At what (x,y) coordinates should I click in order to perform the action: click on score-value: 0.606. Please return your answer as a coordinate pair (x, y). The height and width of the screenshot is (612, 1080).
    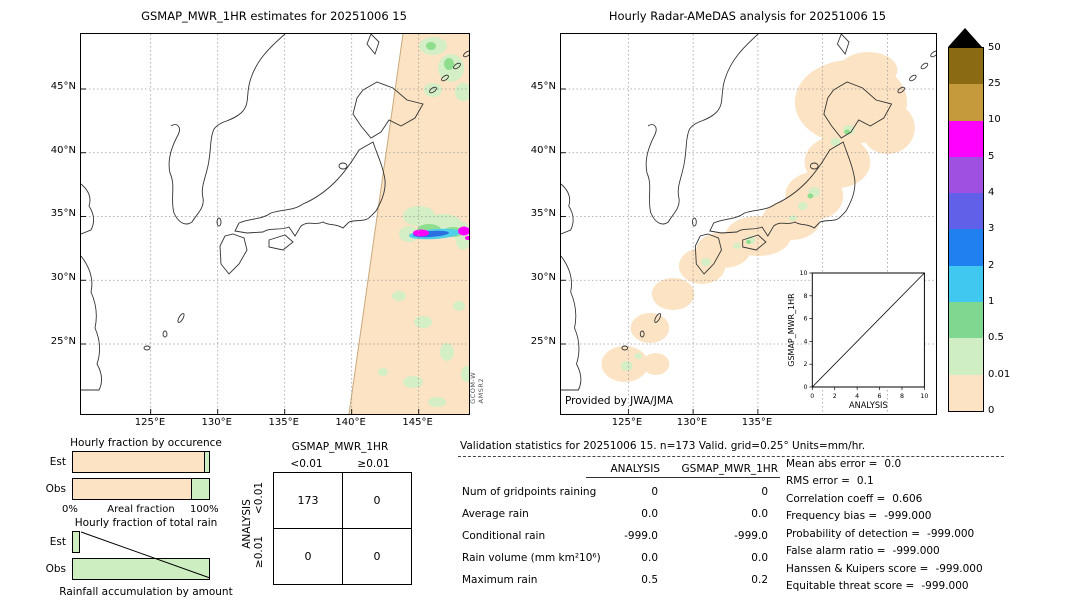
    Looking at the image, I should click on (907, 499).